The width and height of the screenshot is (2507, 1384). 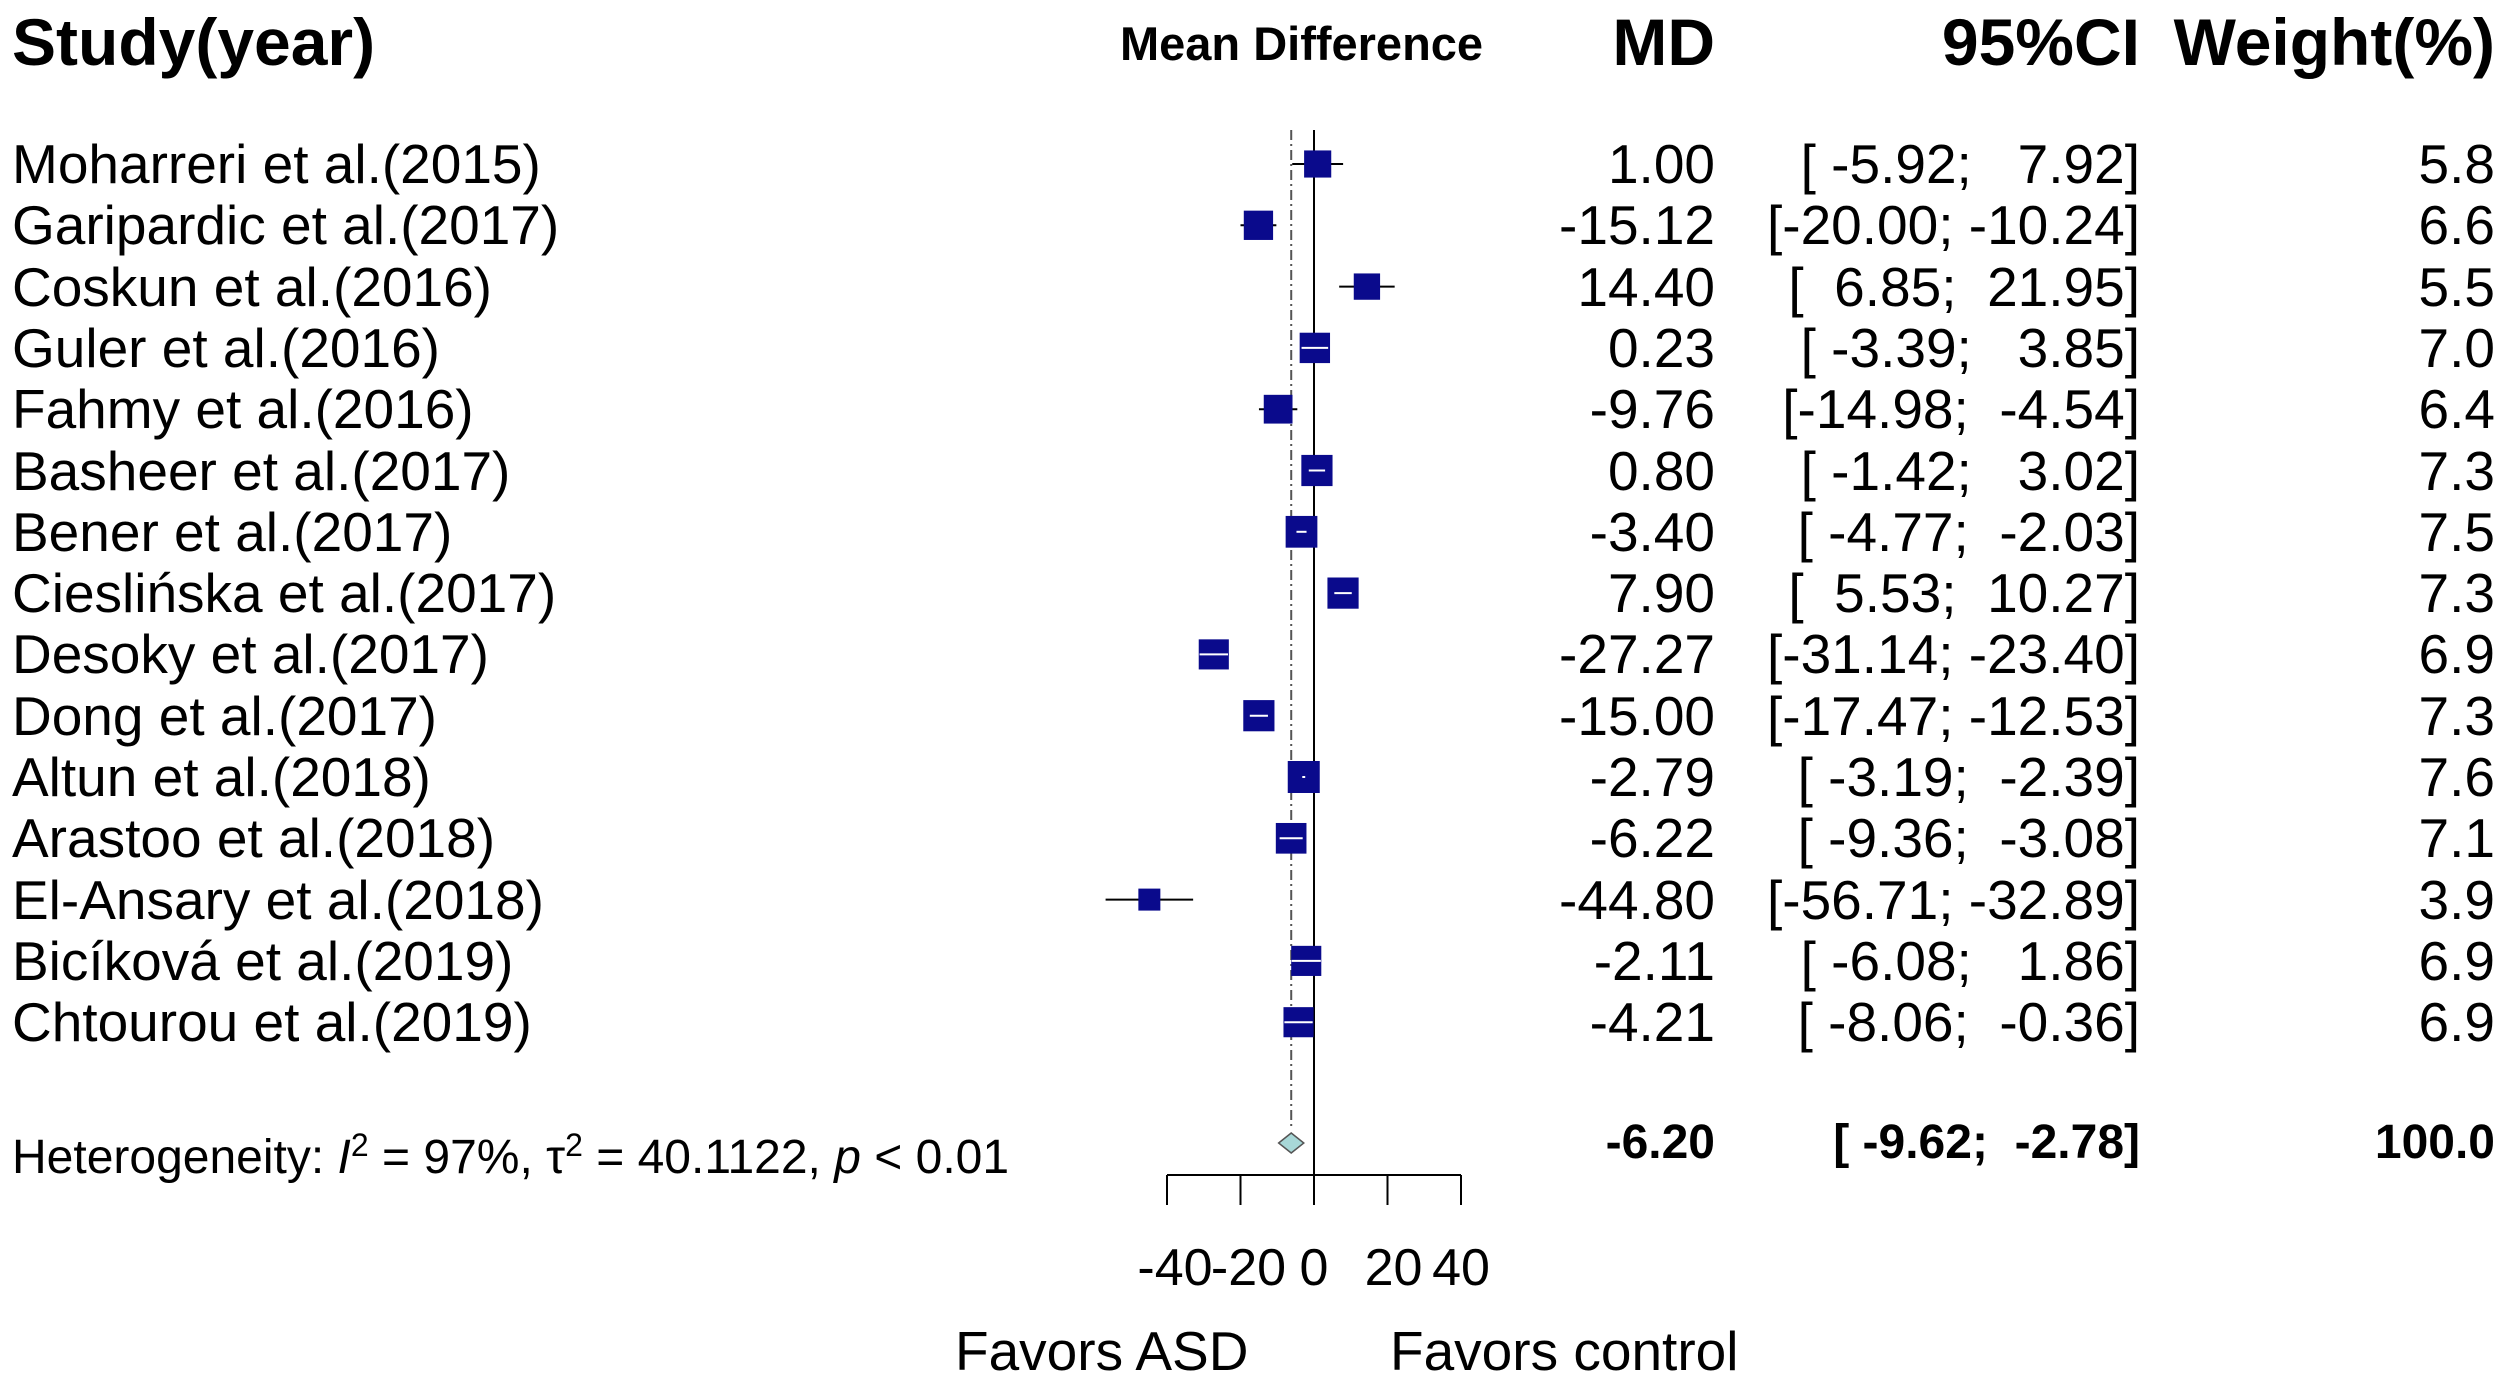 What do you see at coordinates (284, 593) in the screenshot?
I see `study-name: Cieslińska et al.(2017)` at bounding box center [284, 593].